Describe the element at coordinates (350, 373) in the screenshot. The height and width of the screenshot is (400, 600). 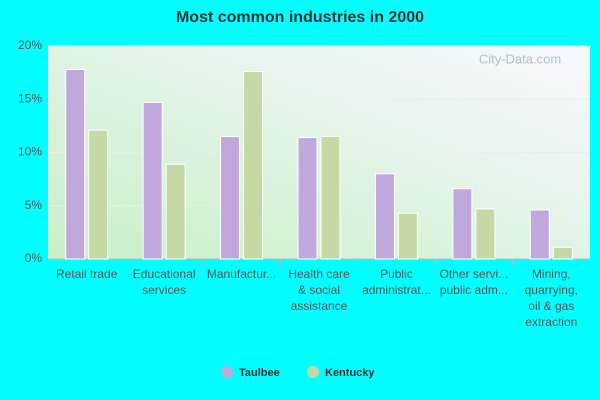
I see `legend-label: Kentucky` at that location.